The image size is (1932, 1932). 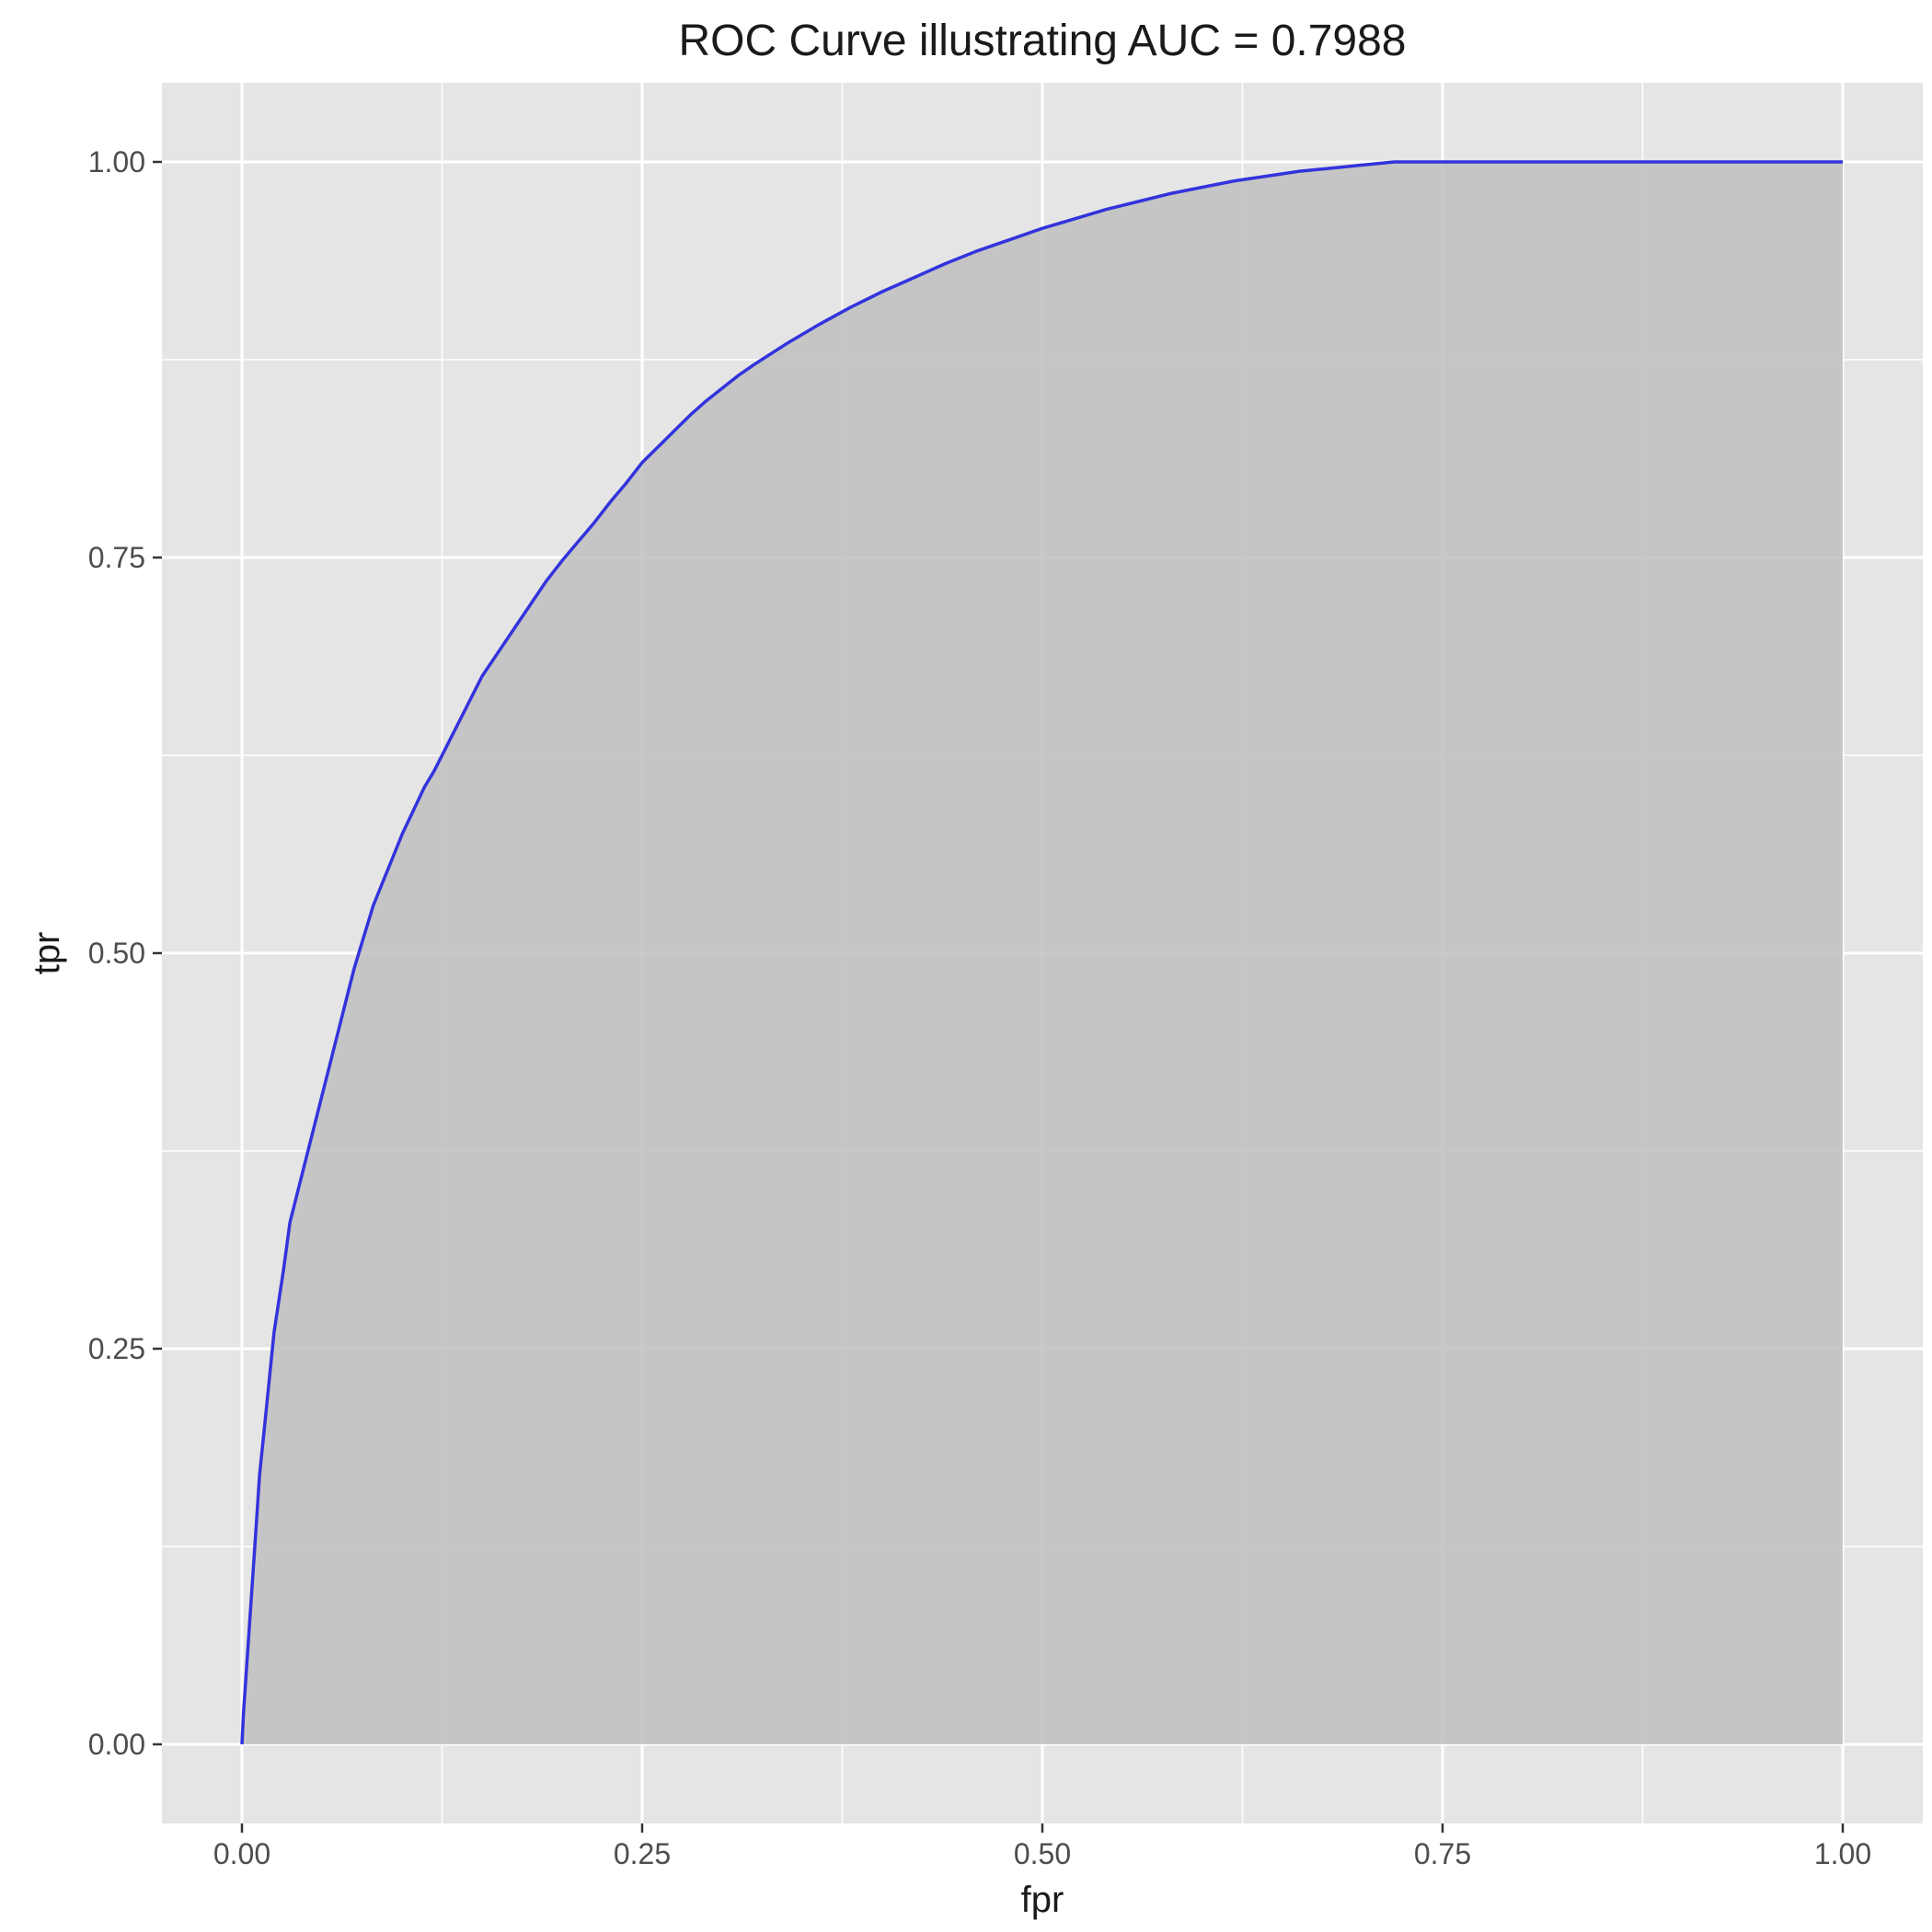 What do you see at coordinates (642, 1853) in the screenshot?
I see `x-tick-label: 0.25` at bounding box center [642, 1853].